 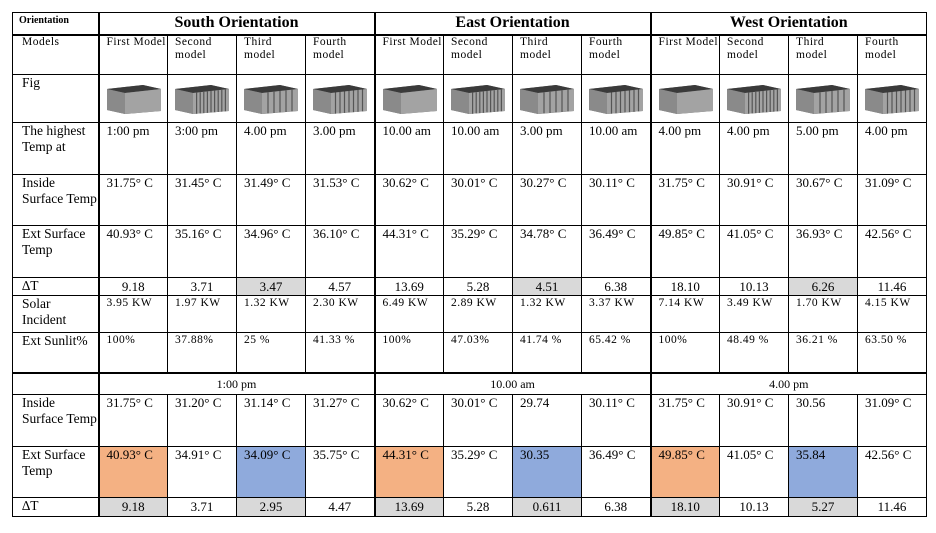 What do you see at coordinates (55, 24) in the screenshot?
I see `corner-cell: Orientation` at bounding box center [55, 24].